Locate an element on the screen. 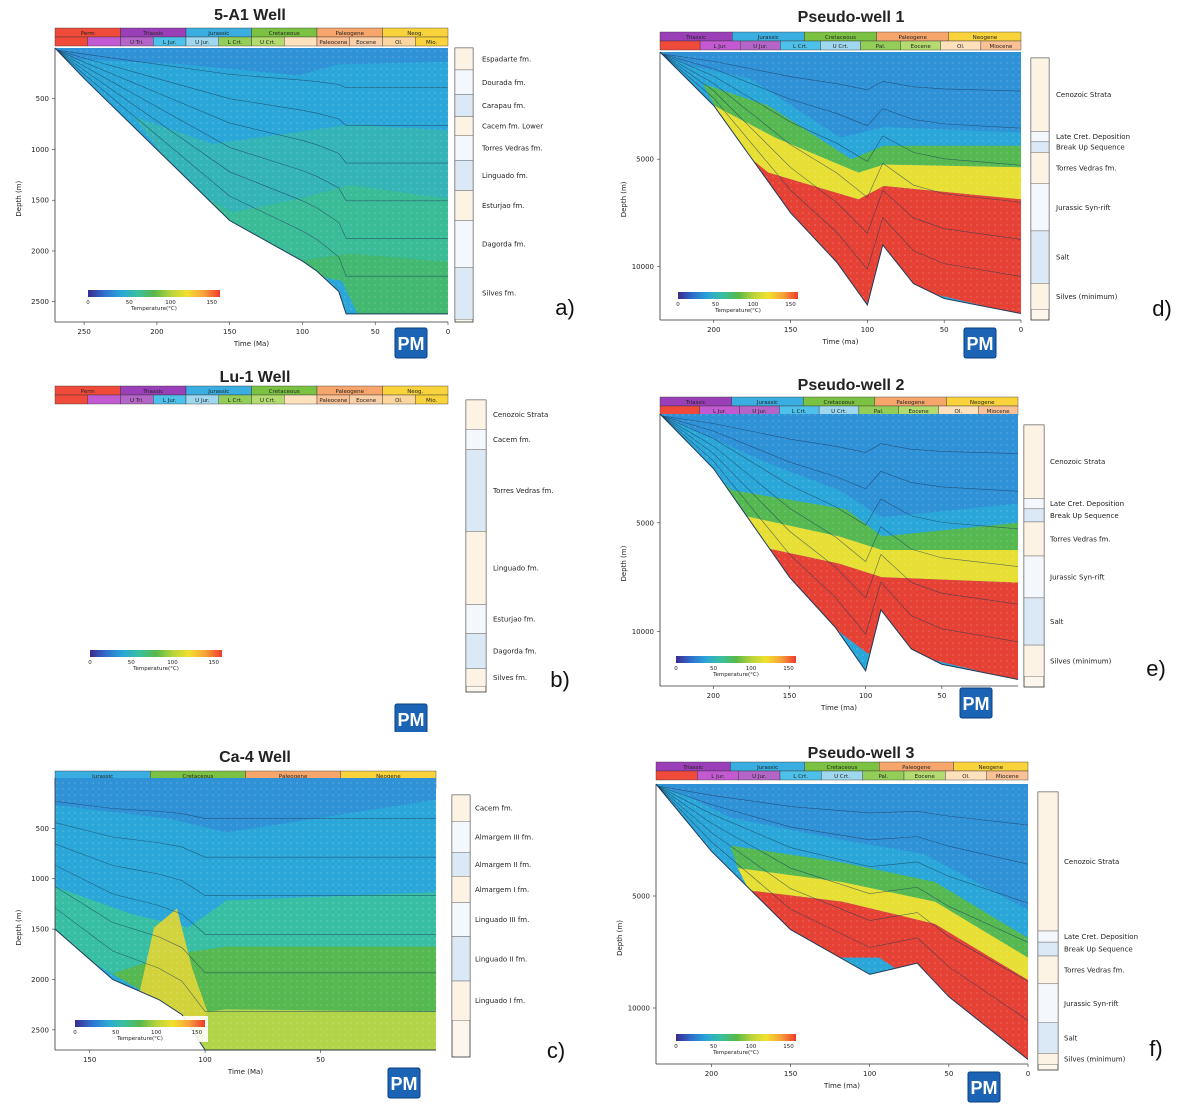  chrono-period-label: Neogene is located at coordinates (388, 777).